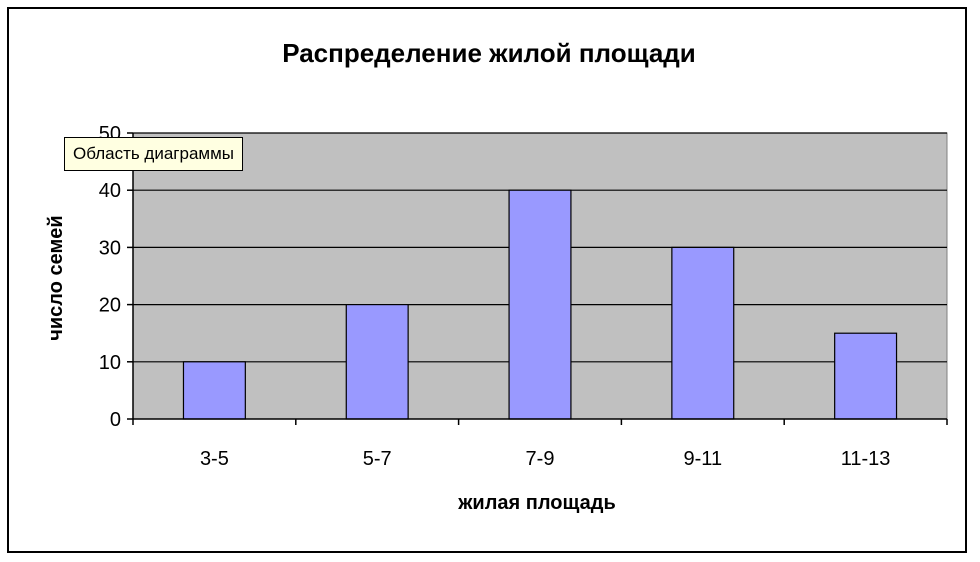  Describe the element at coordinates (110, 191) in the screenshot. I see `y-tick-label: 40` at that location.